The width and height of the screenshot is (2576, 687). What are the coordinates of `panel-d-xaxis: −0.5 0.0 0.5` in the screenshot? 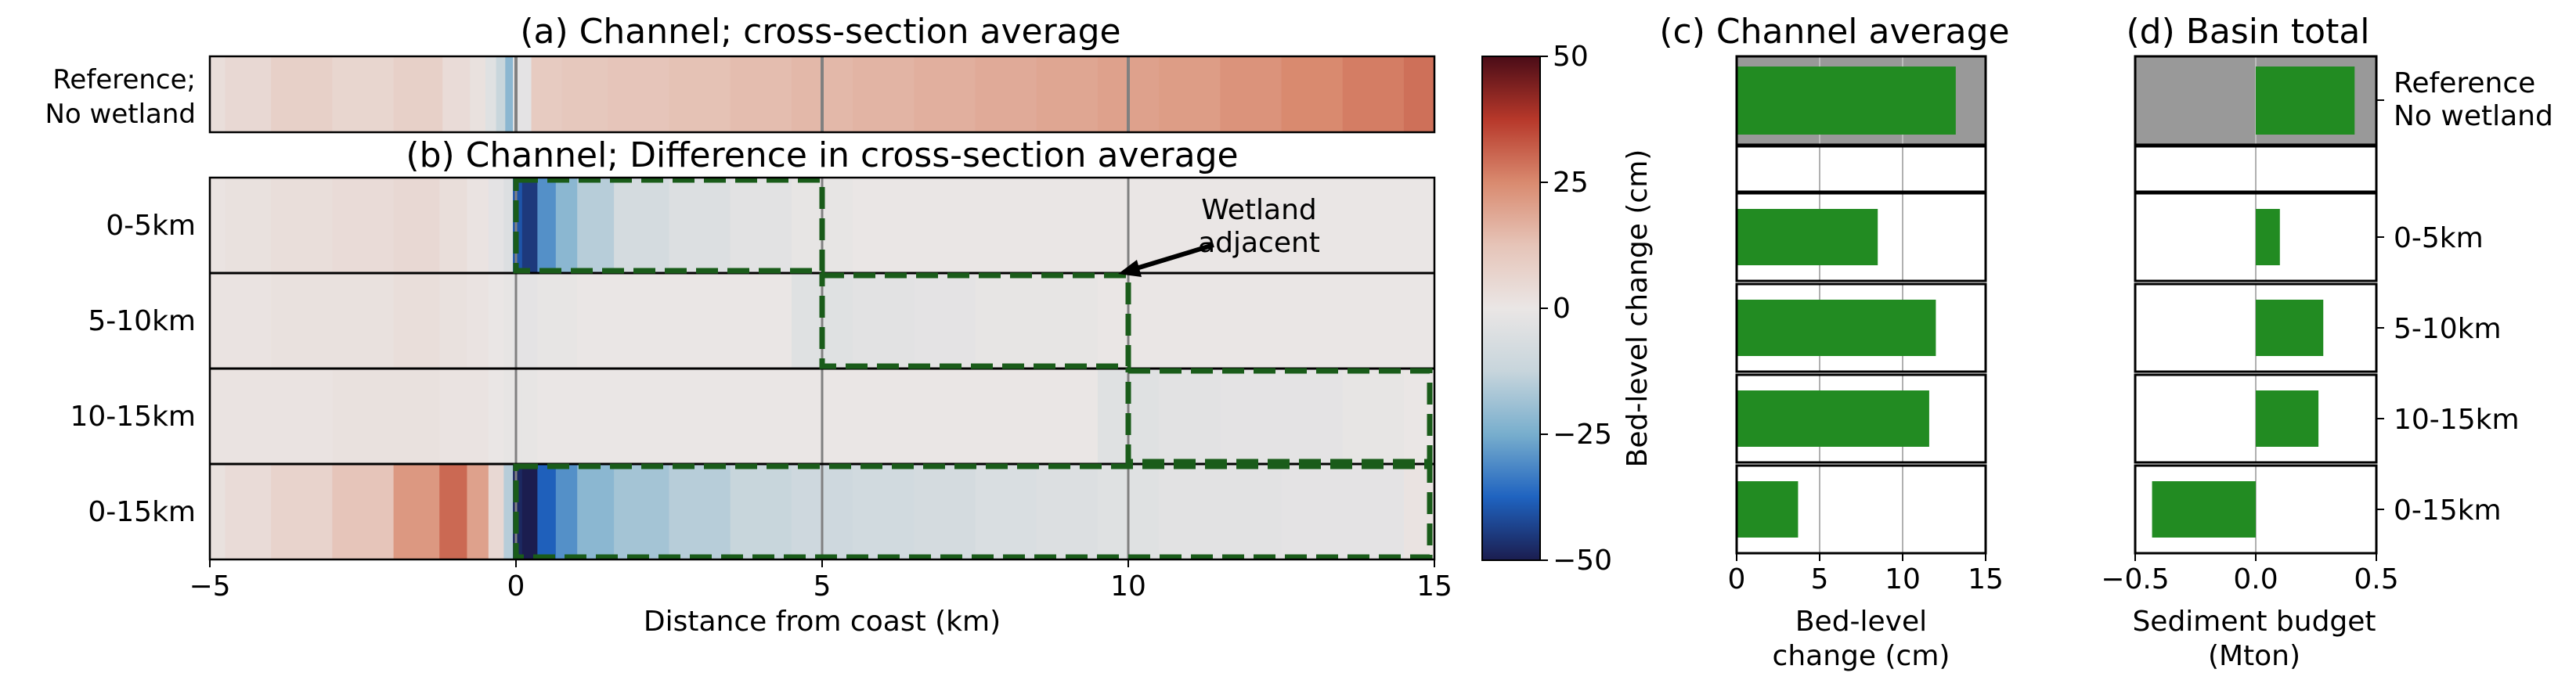 It's located at (2250, 574).